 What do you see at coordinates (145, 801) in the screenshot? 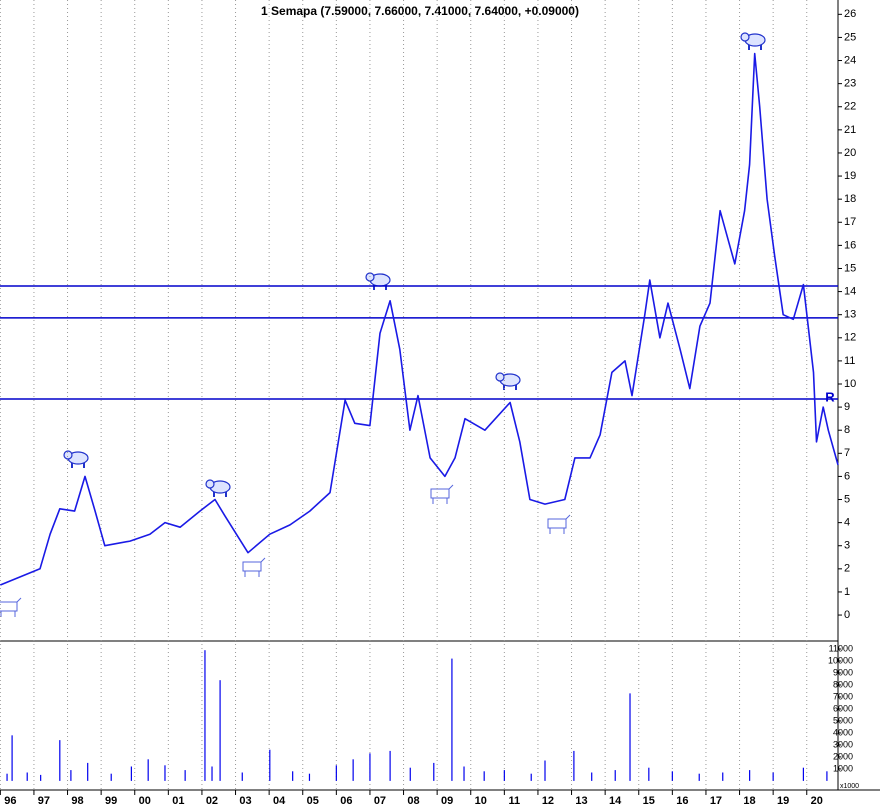
I see `x-tick-label: 00` at bounding box center [145, 801].